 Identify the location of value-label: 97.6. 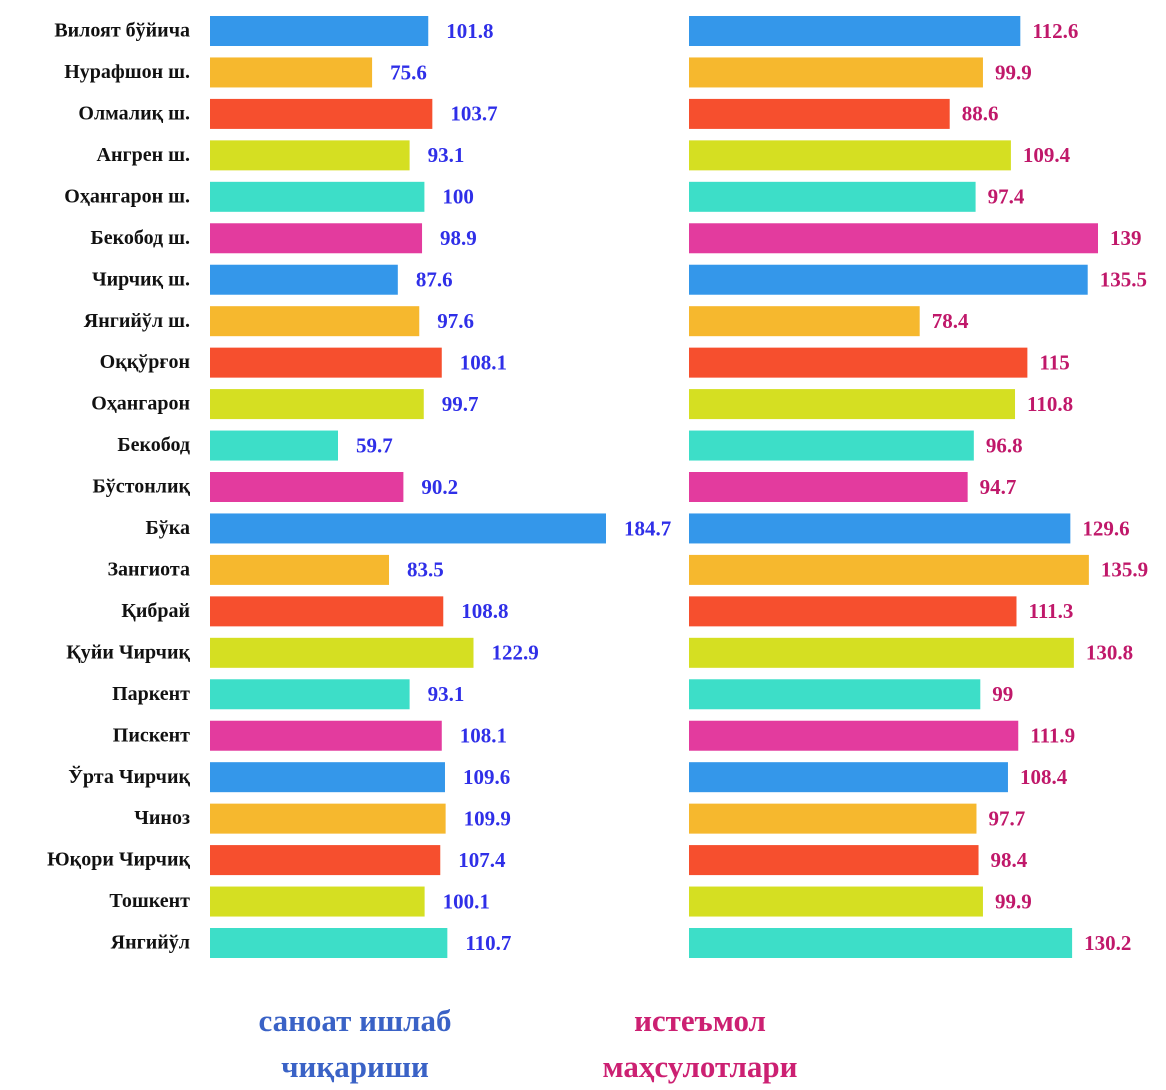
(455, 321).